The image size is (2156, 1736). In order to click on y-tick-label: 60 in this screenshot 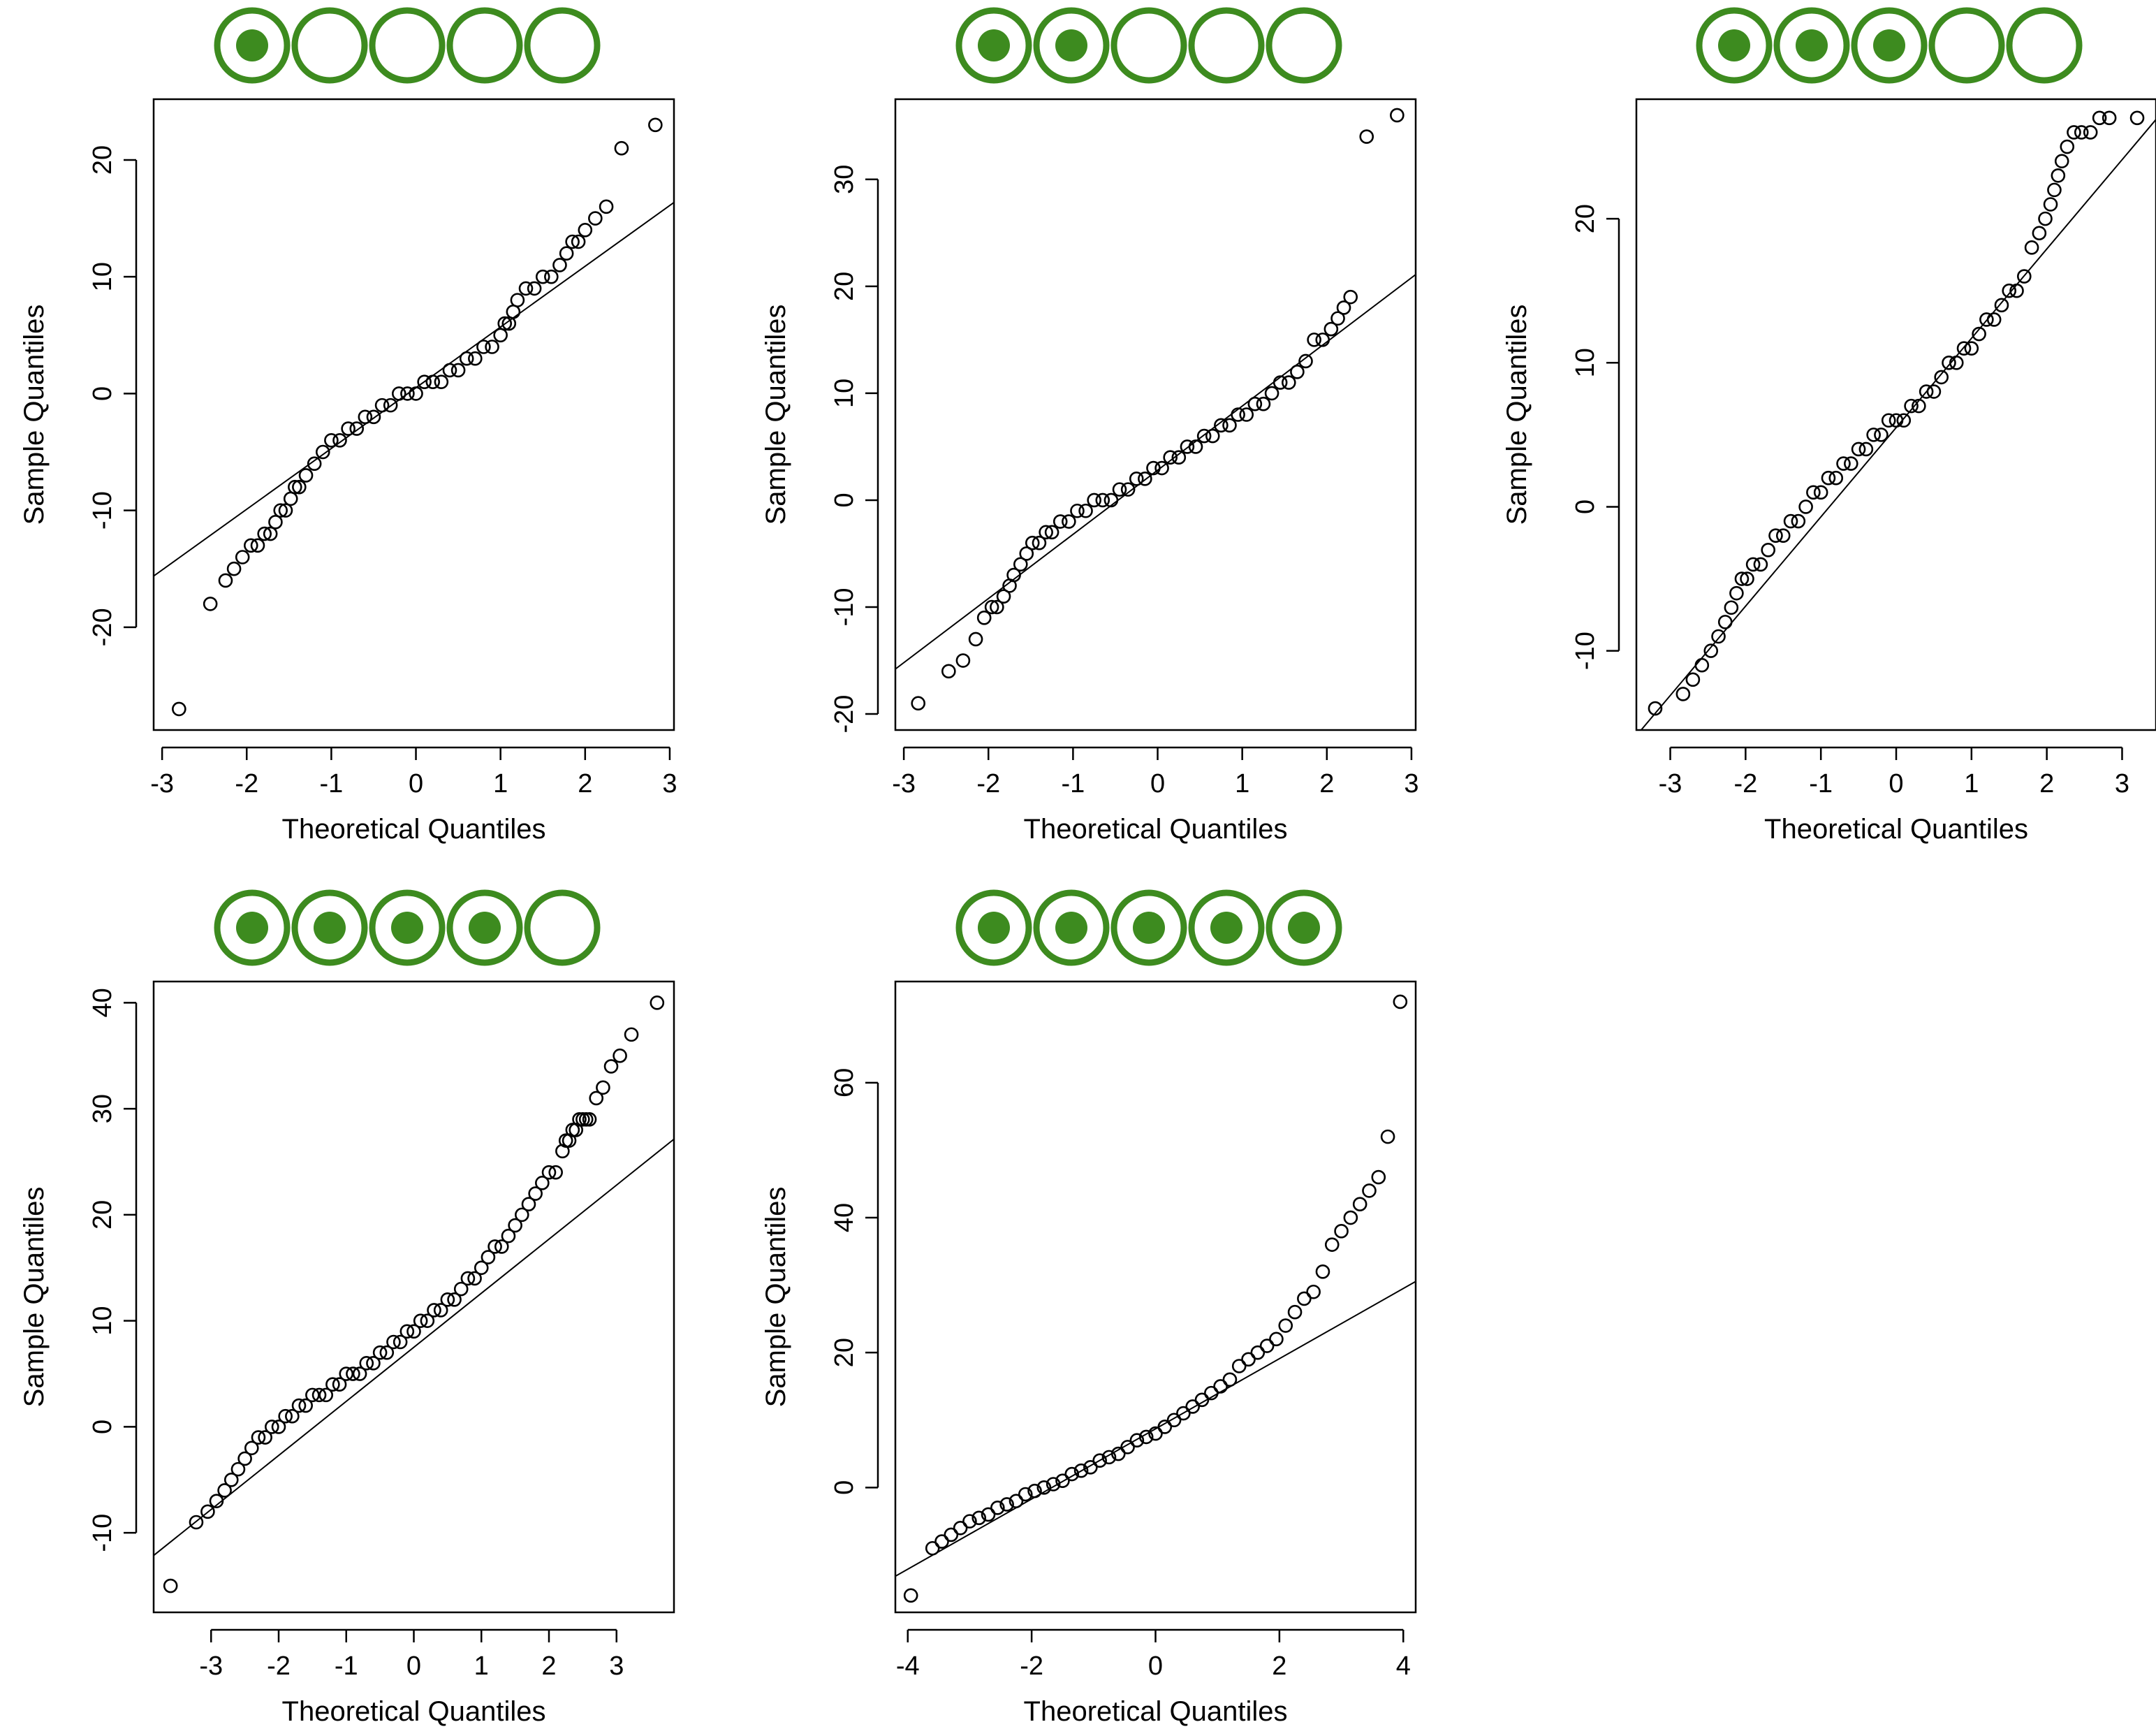, I will do `click(844, 1082)`.